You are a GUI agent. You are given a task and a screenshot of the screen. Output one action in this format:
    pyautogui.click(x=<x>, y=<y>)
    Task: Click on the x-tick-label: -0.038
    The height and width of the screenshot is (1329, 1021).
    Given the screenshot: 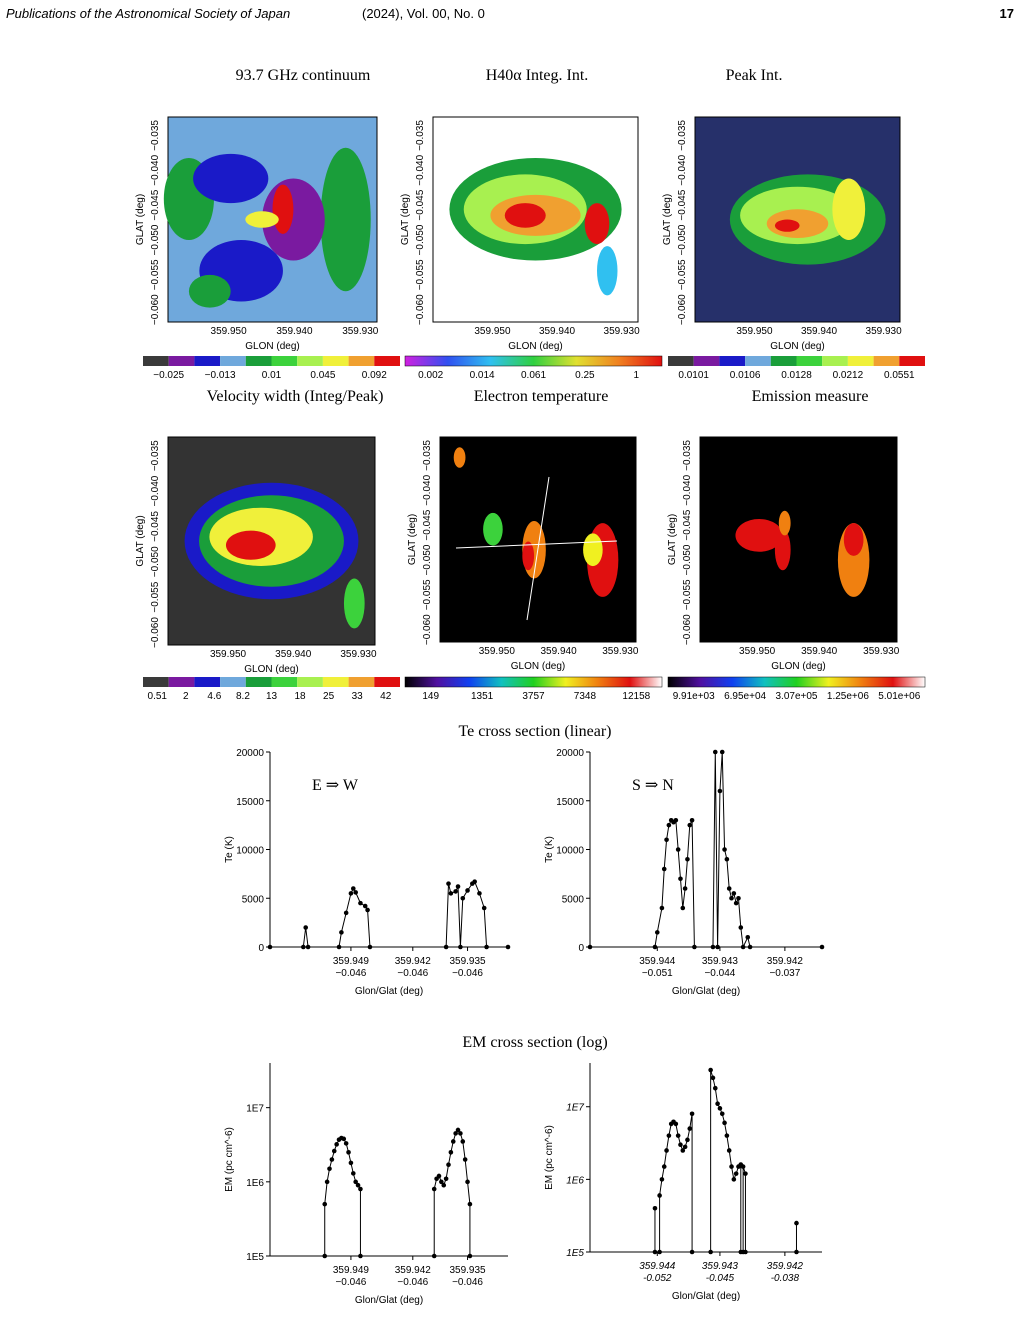 What is the action you would take?
    pyautogui.click(x=785, y=1278)
    